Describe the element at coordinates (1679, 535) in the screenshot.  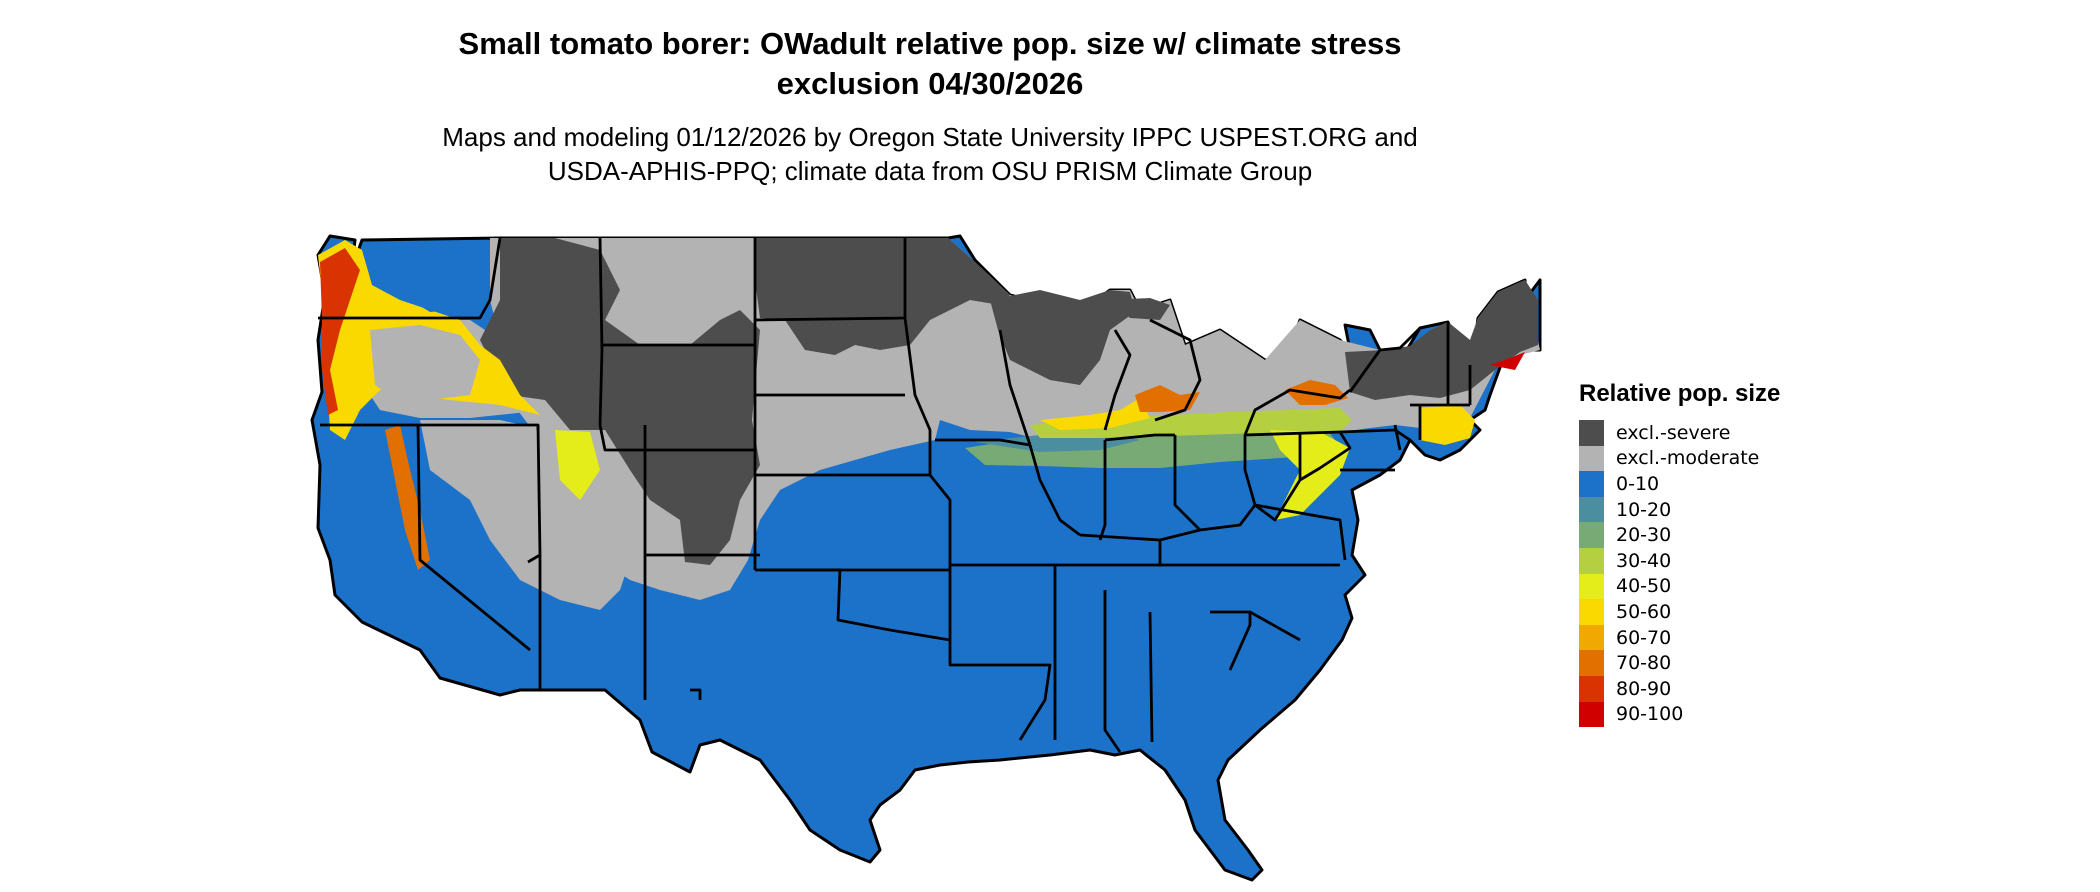
I see `legend-item: 20-30` at that location.